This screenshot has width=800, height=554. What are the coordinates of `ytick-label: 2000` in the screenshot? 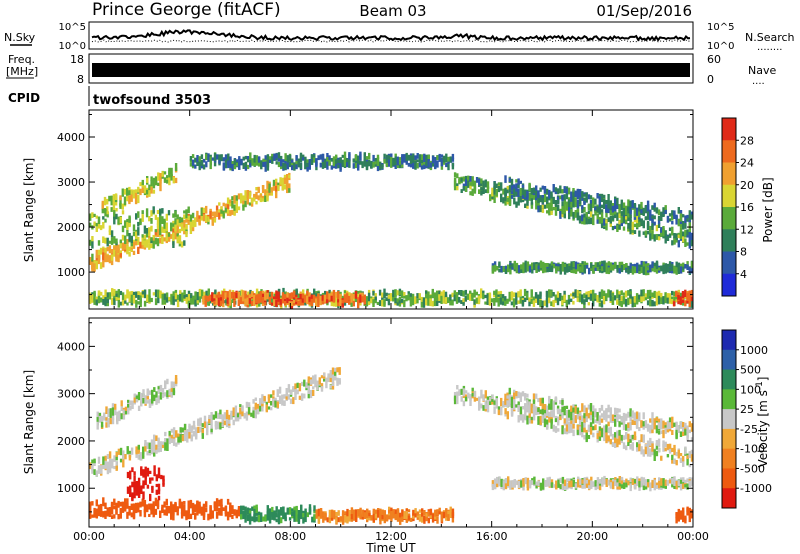 It's located at (71, 227).